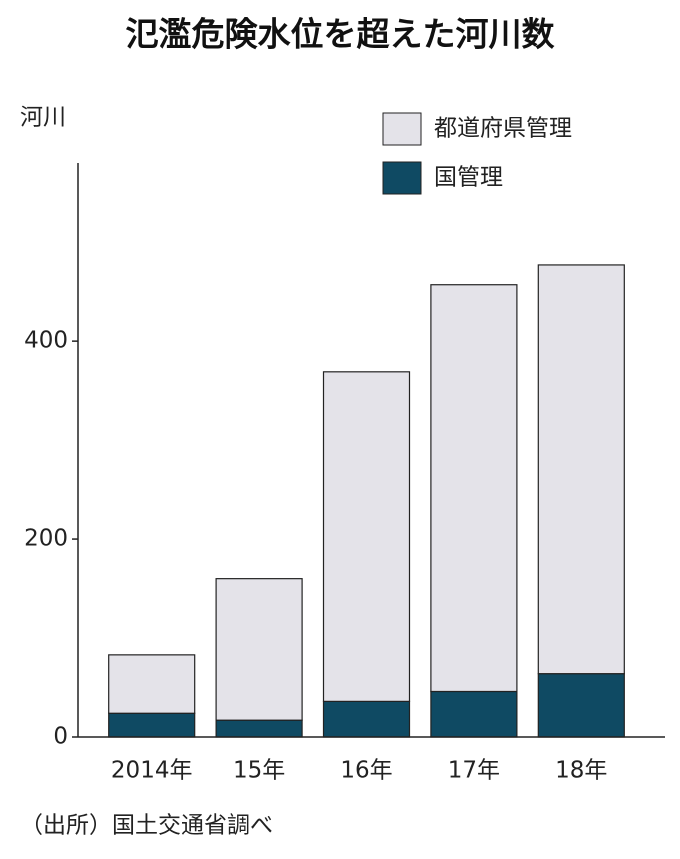  I want to click on y-tick-label: 200, so click(46, 539).